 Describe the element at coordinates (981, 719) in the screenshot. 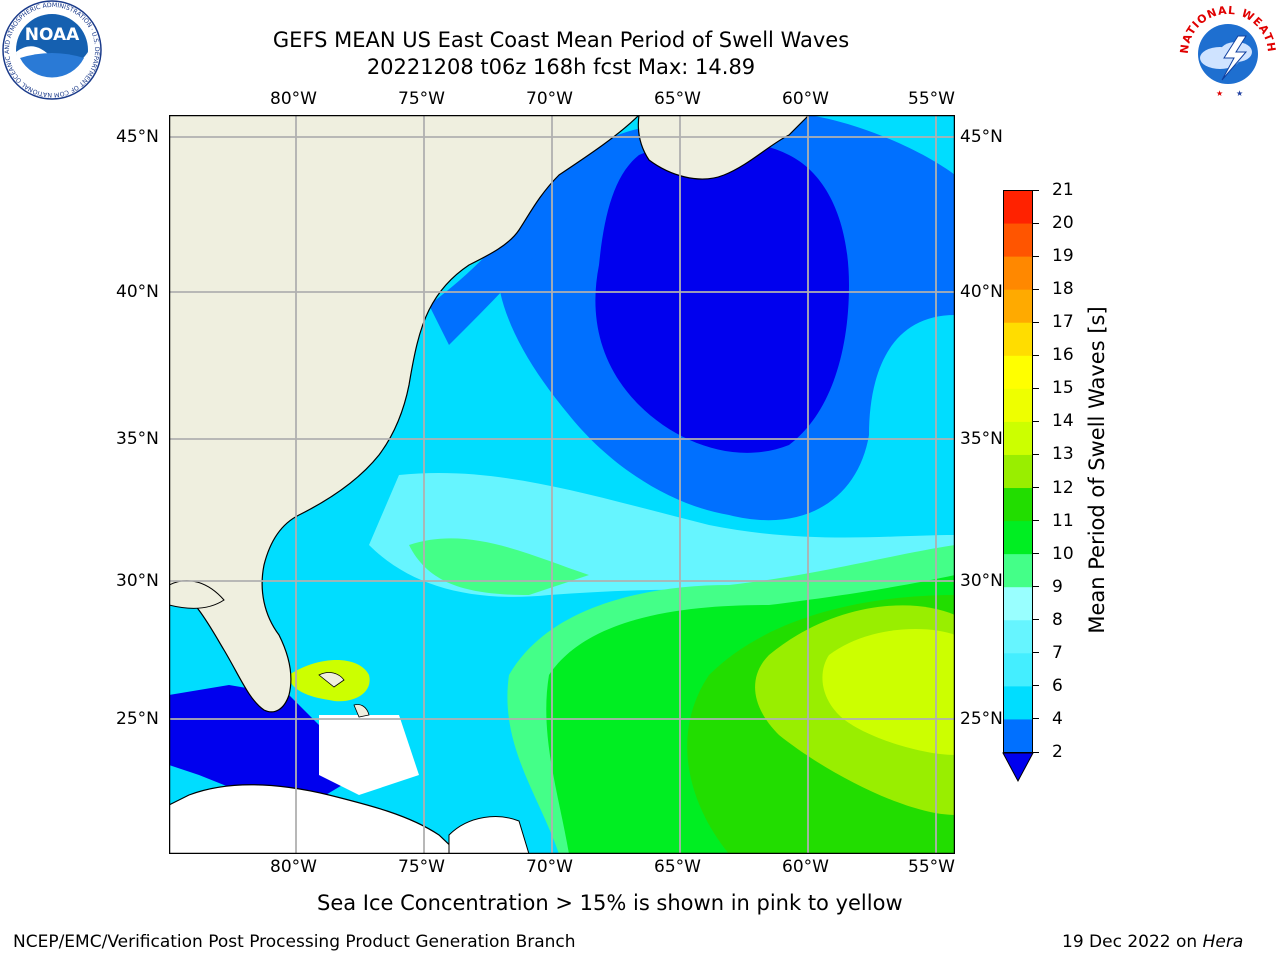

I see `lat-tick-right: 25°N` at that location.